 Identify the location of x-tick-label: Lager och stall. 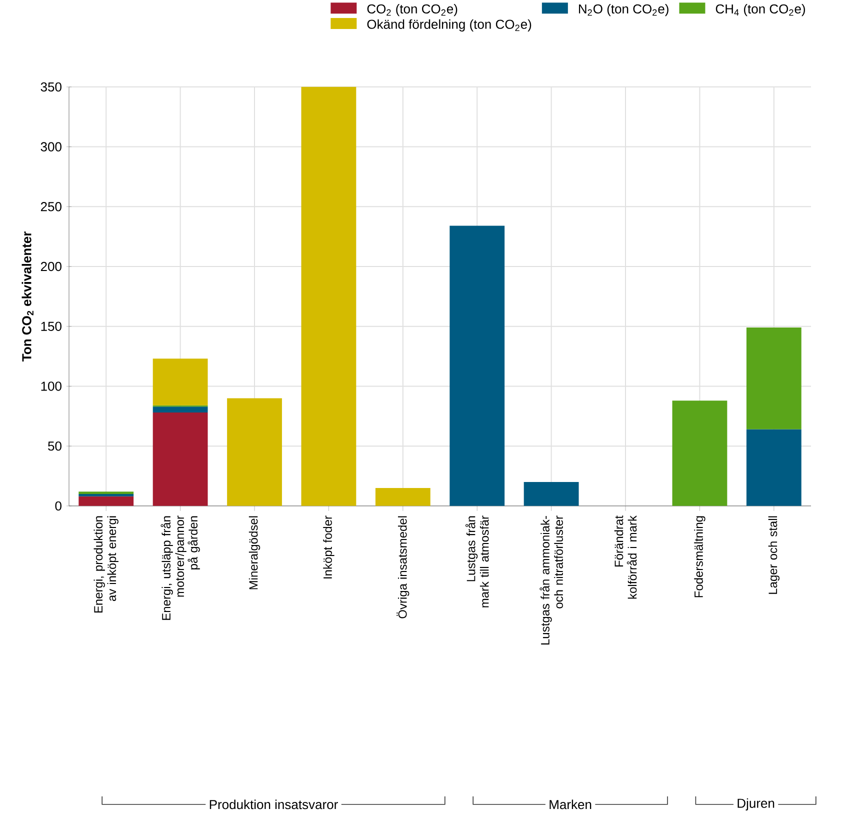
(774, 555).